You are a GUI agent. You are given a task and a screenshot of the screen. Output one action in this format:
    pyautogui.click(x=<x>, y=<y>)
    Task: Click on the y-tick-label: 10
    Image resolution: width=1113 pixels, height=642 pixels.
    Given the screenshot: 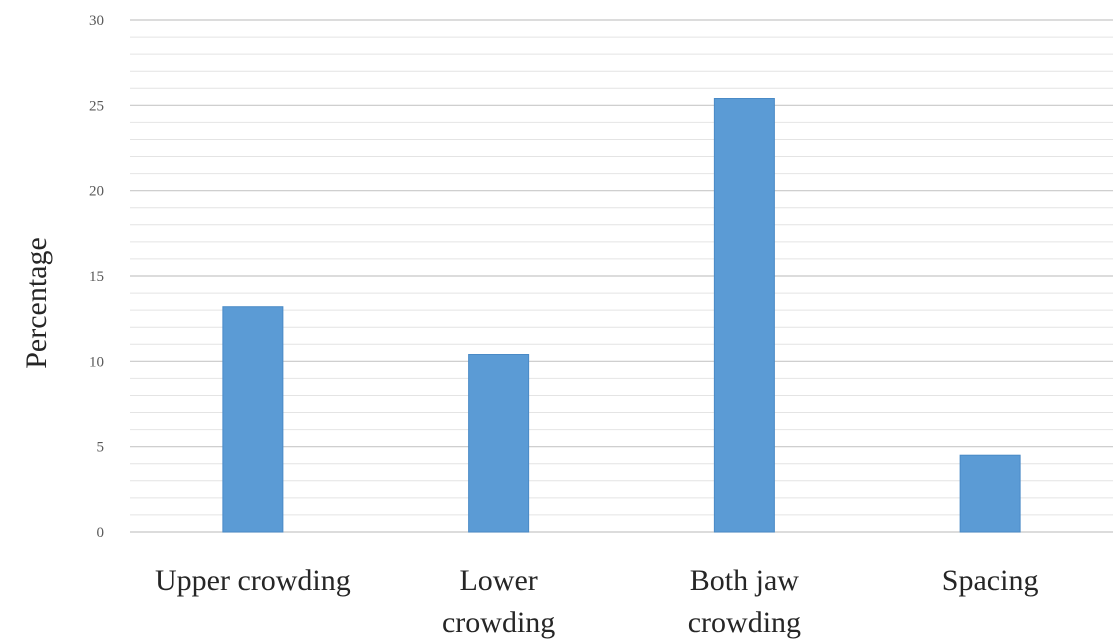 What is the action you would take?
    pyautogui.click(x=96, y=362)
    